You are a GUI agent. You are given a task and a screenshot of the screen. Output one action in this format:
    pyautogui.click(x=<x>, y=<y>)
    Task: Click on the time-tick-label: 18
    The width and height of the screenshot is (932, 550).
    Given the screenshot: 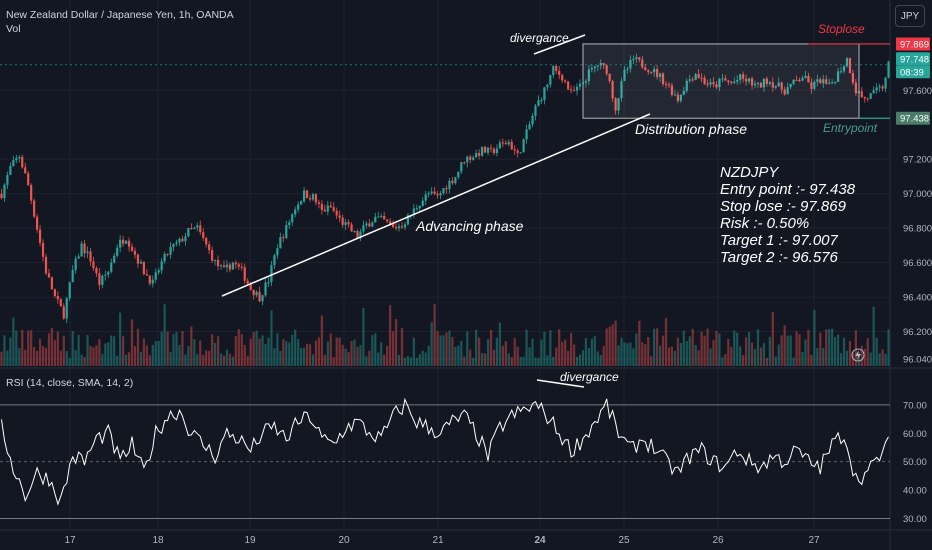 What is the action you would take?
    pyautogui.click(x=158, y=540)
    